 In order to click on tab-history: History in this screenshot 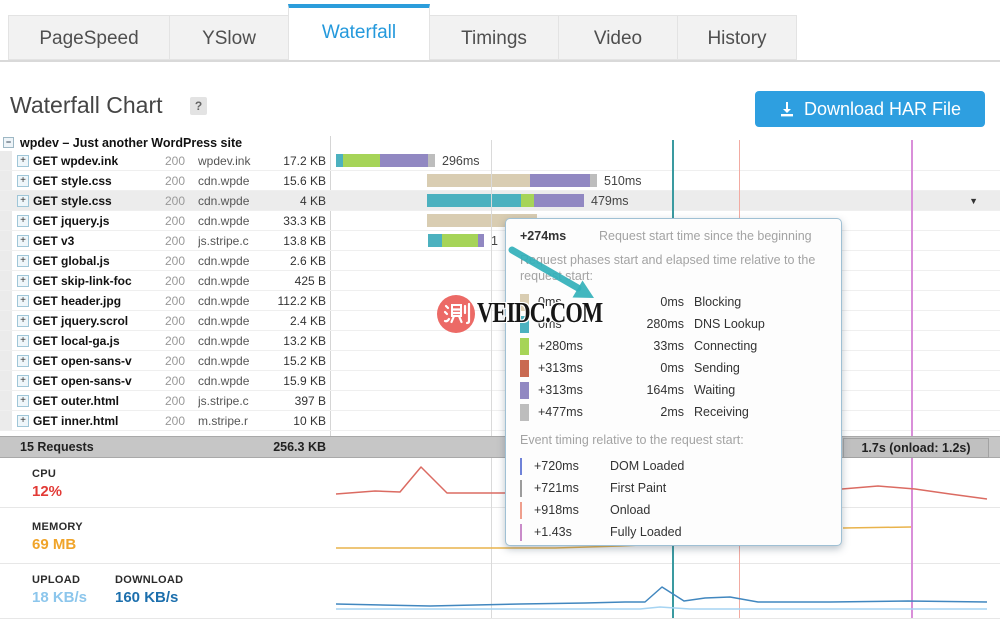, I will do `click(737, 37)`.